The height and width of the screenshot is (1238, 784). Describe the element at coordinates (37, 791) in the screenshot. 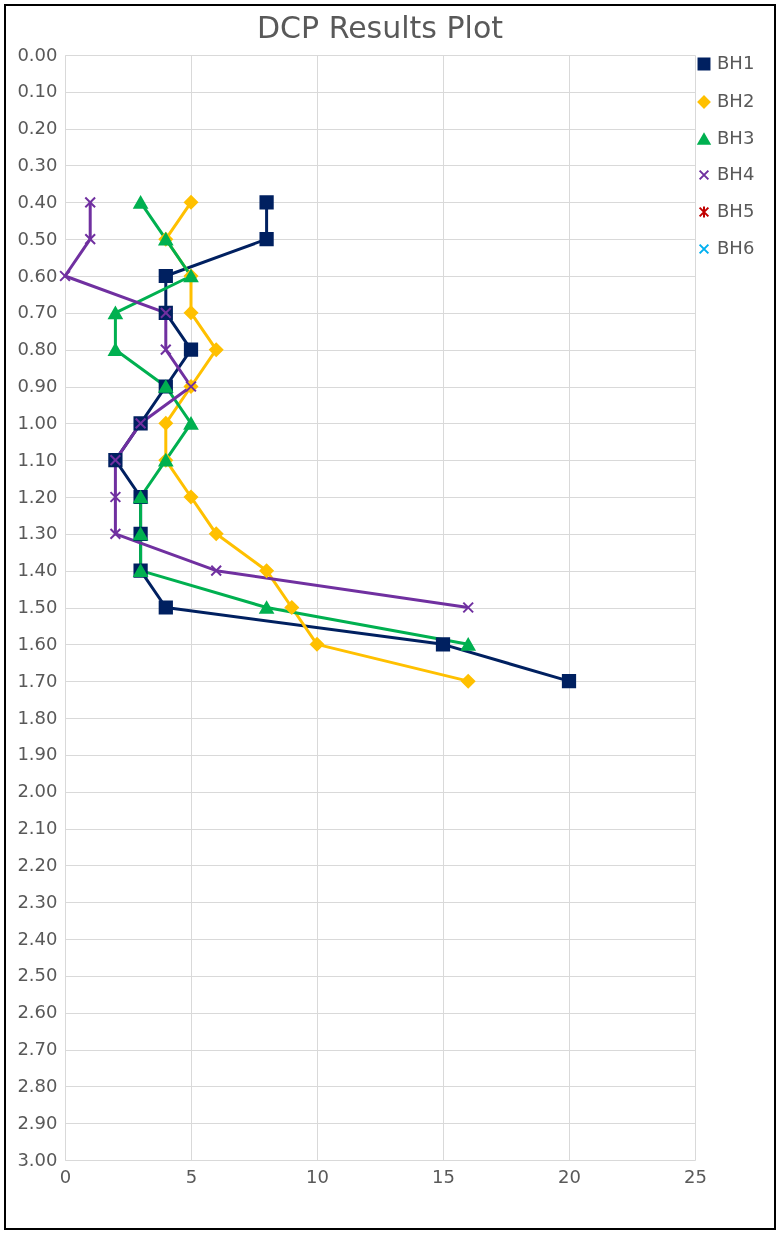

I see `y-tick-label: 2.00` at that location.